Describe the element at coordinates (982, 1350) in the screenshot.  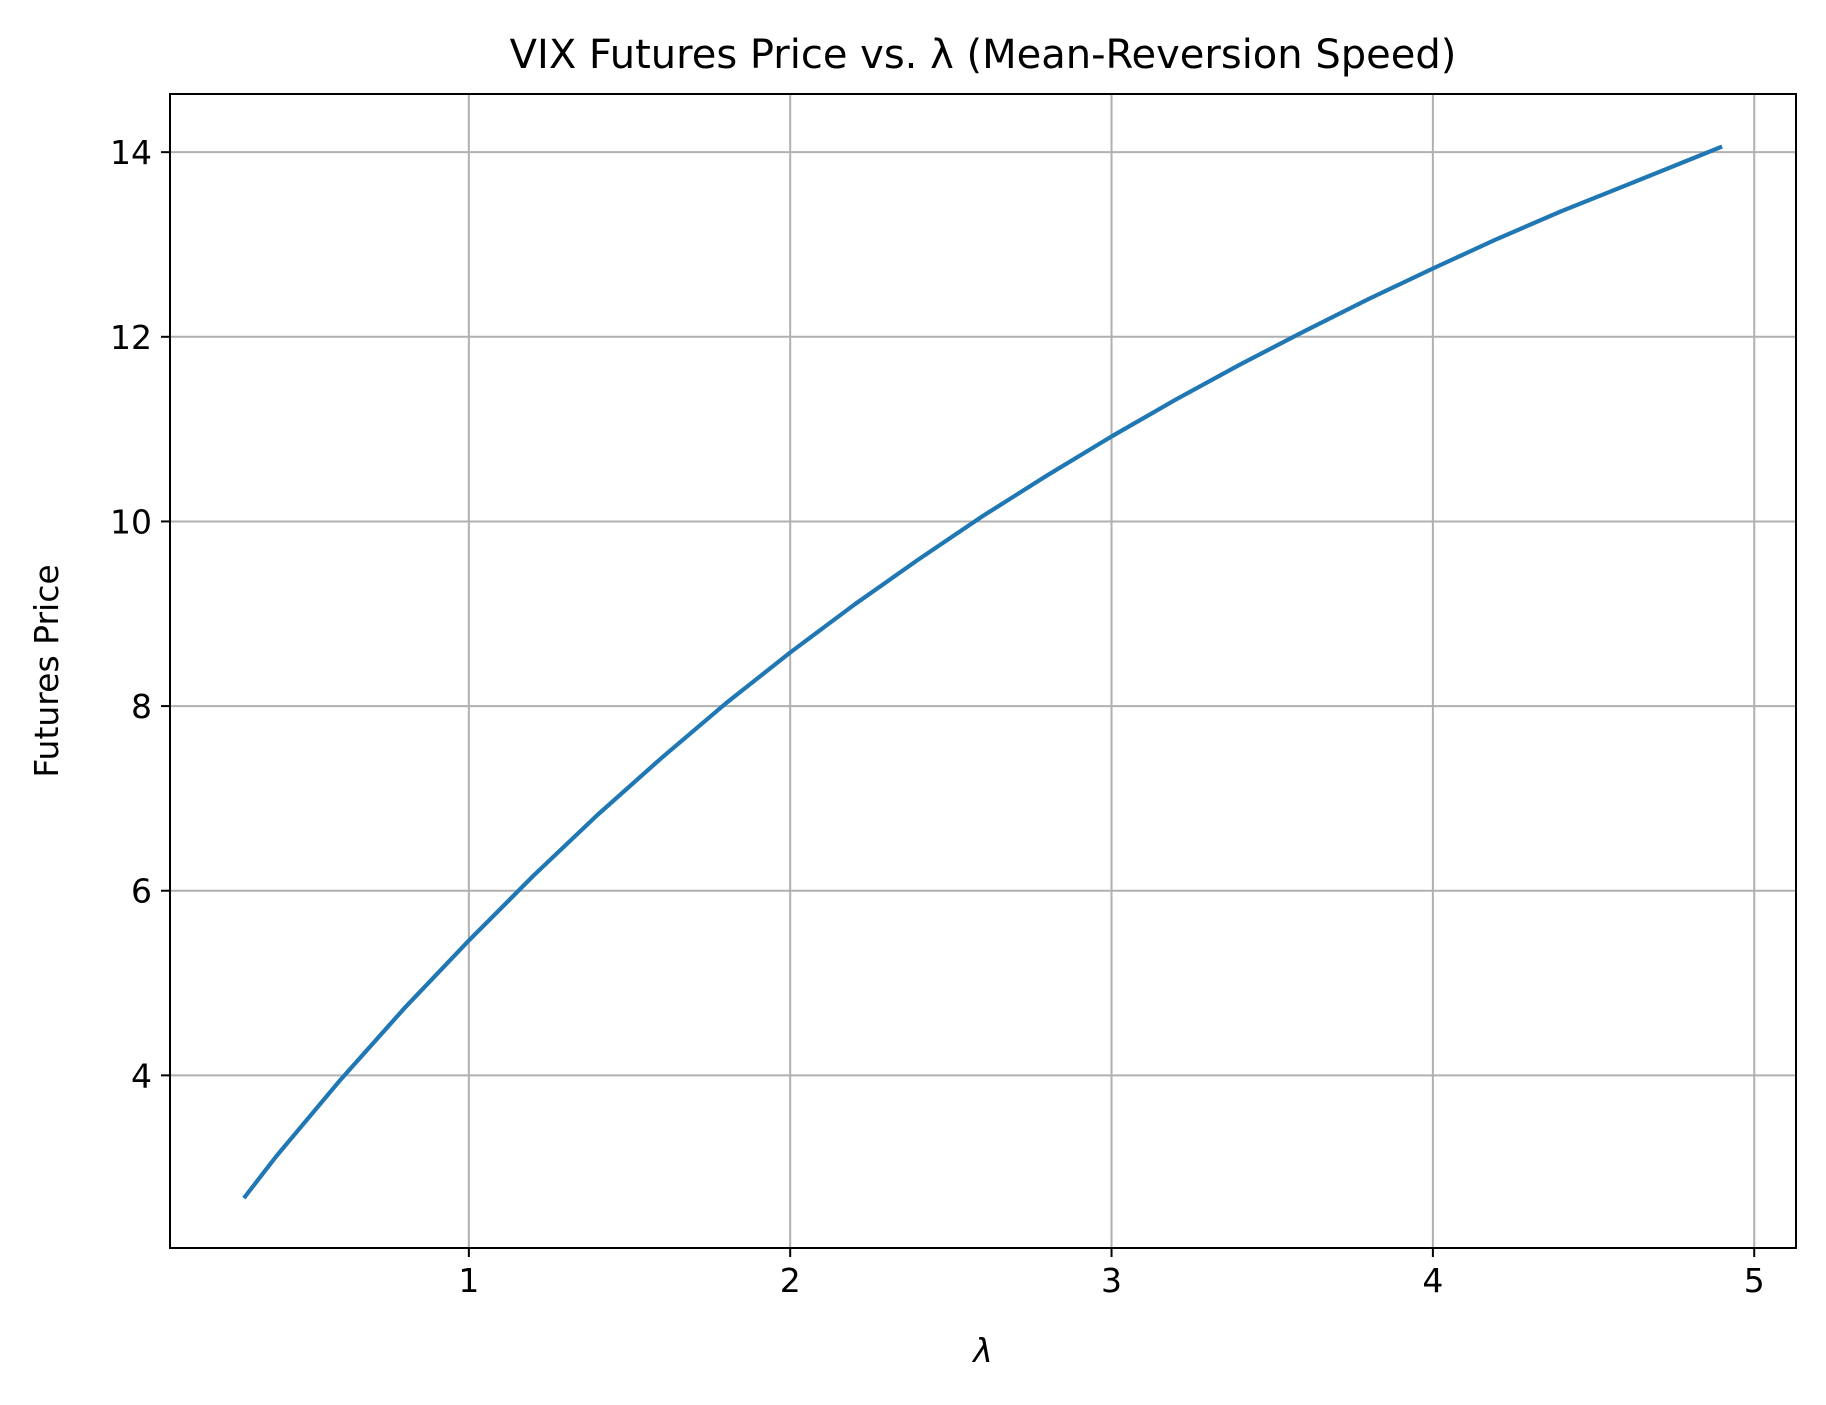
I see `x-axis-label: λ` at that location.